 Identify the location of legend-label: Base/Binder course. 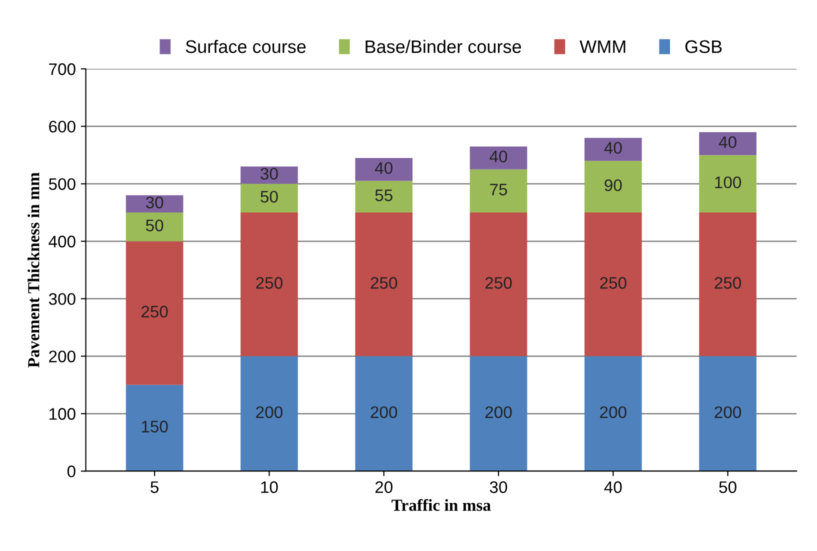
(444, 47).